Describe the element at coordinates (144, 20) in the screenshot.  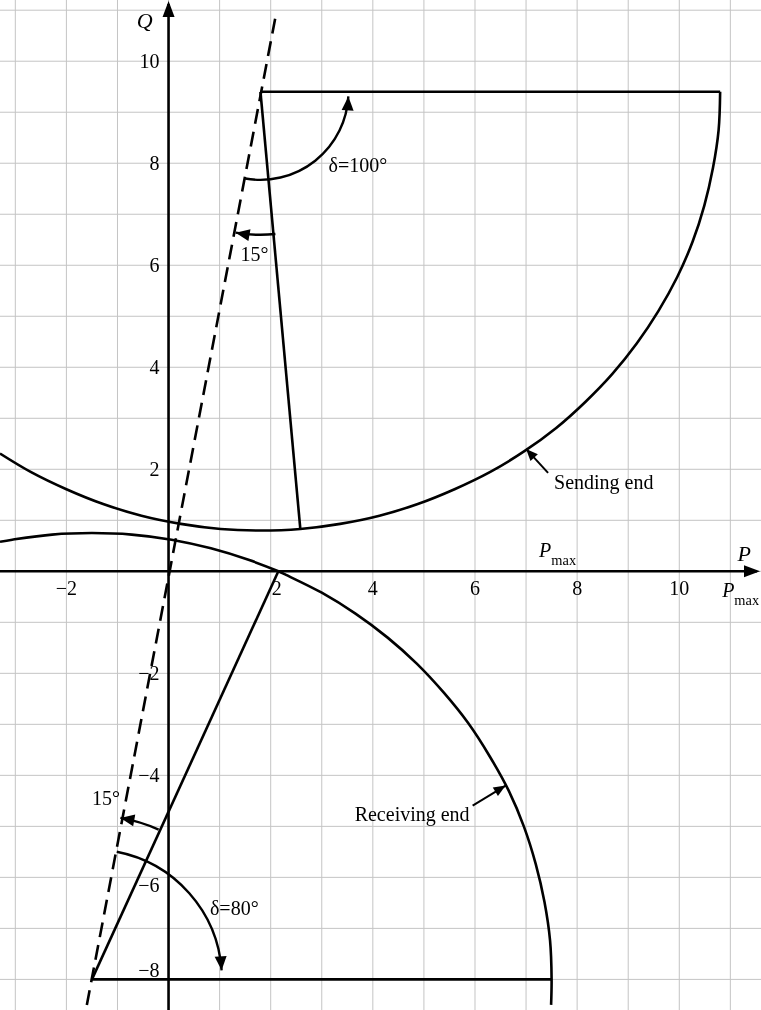
I see `y-axis-title: Q` at that location.